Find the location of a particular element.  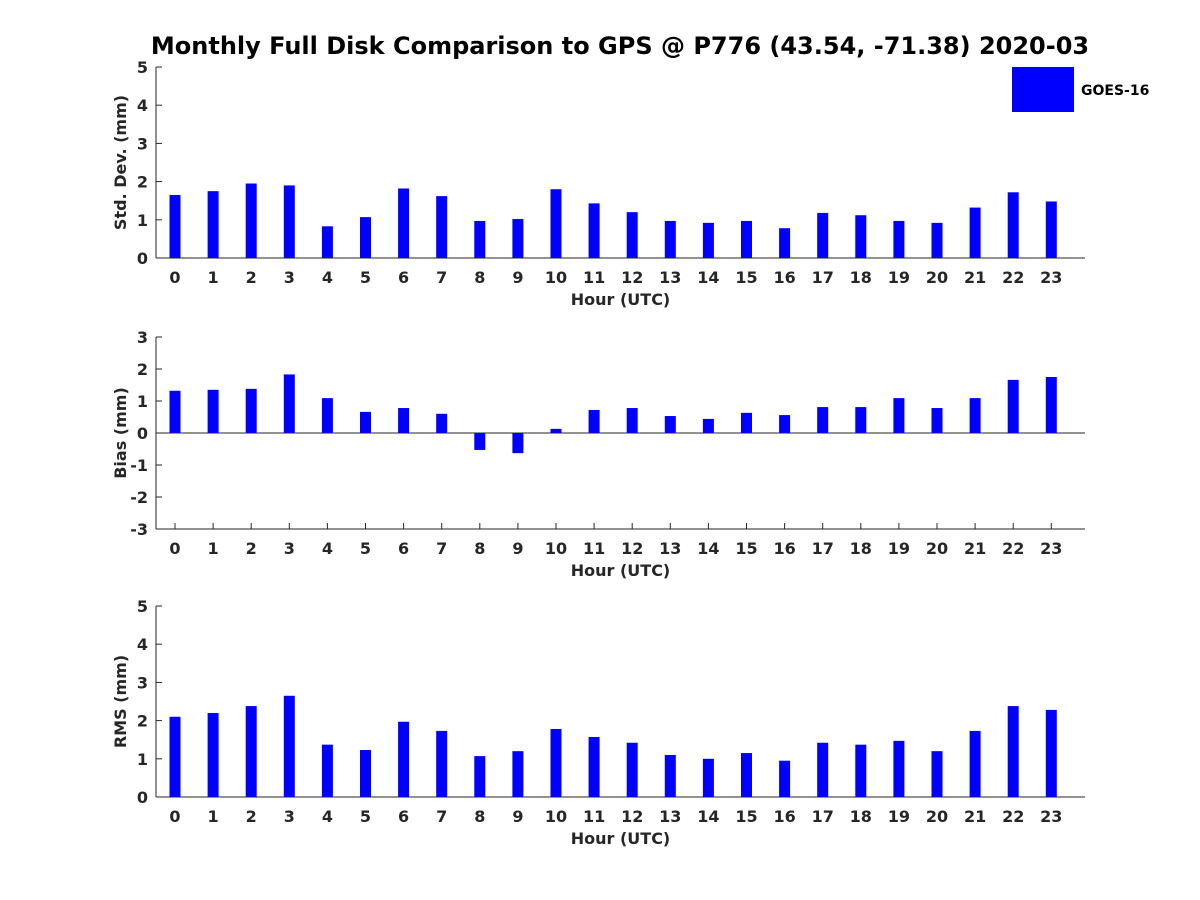

std-dev-y-tick-label: 3 is located at coordinates (142, 143).